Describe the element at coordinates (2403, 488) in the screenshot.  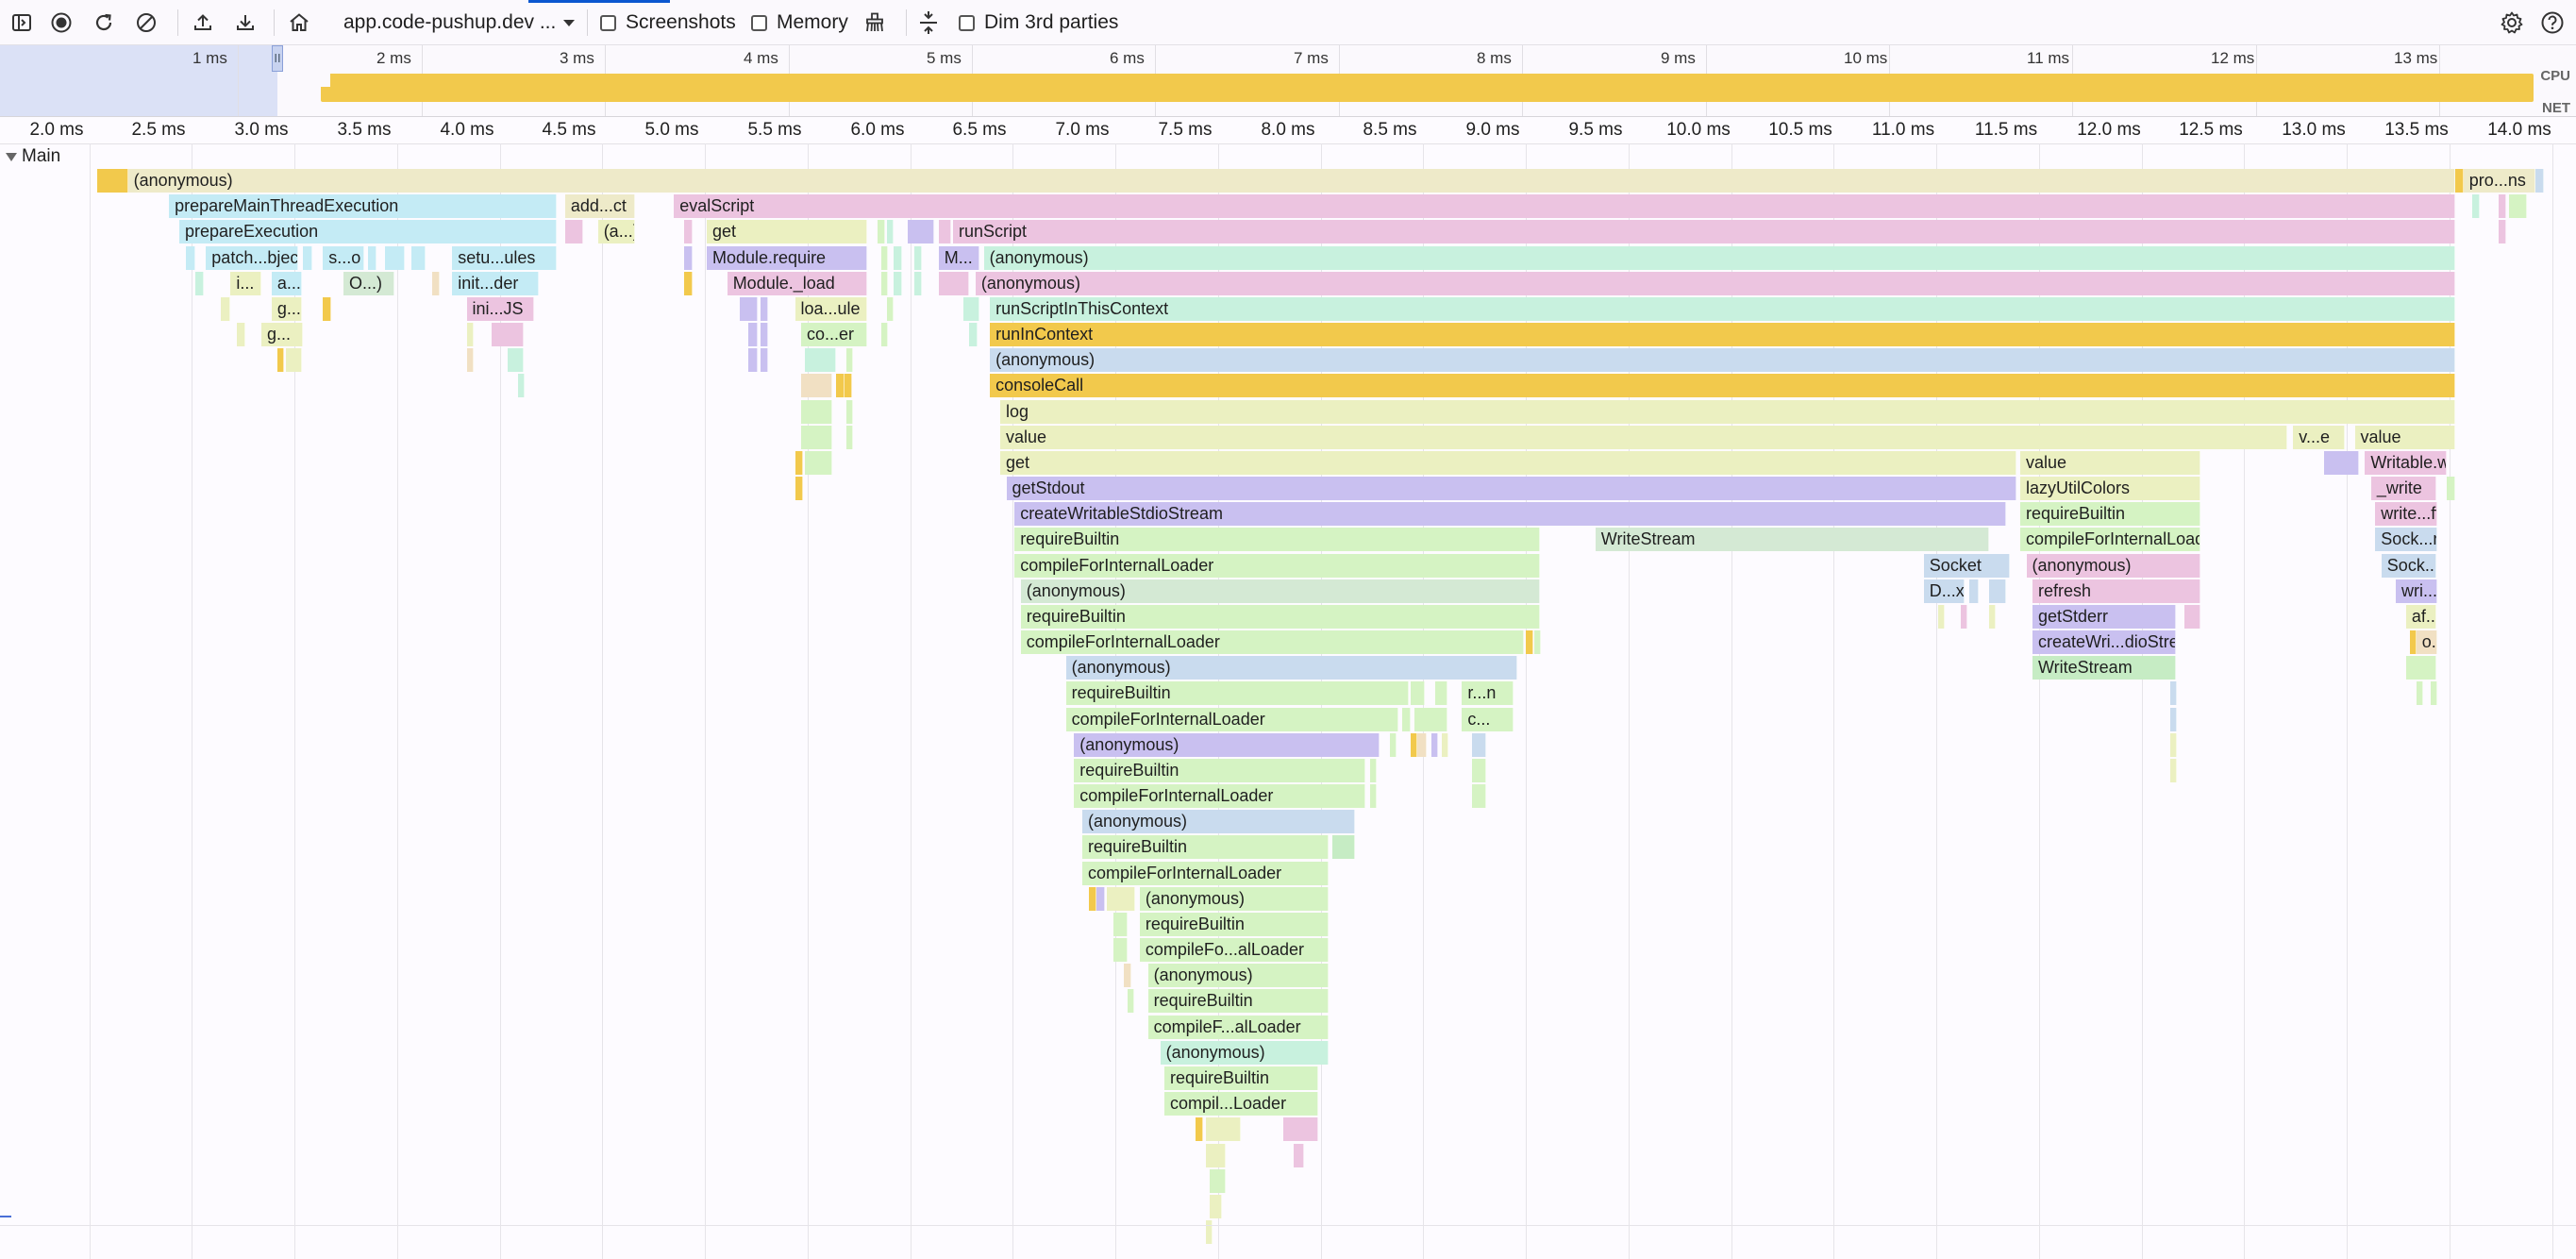
I see `flame-entry: _write` at that location.